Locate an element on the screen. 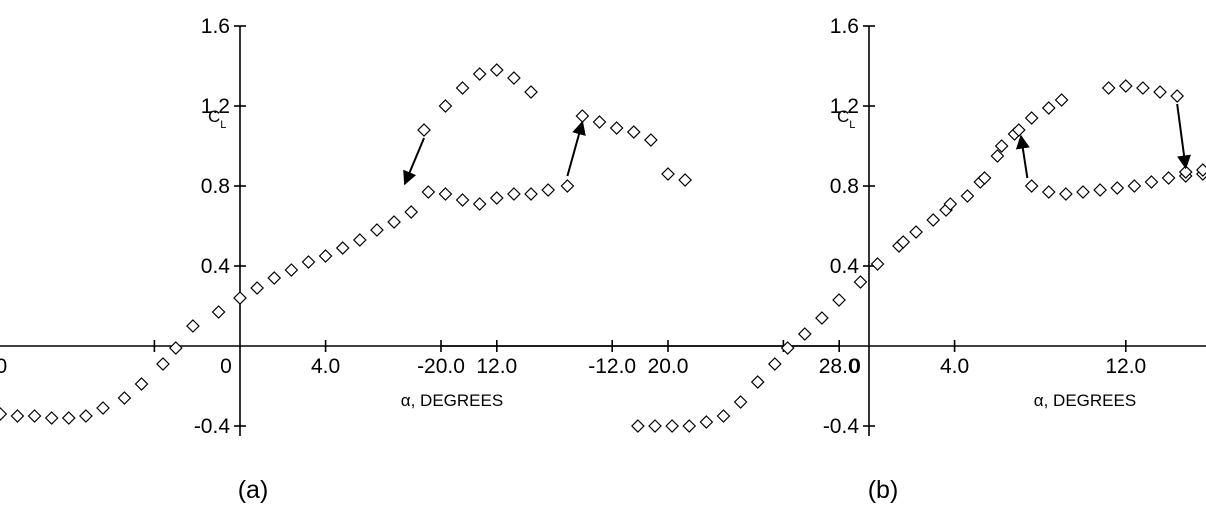  y-tick-label: 1.2 is located at coordinates (844, 106).